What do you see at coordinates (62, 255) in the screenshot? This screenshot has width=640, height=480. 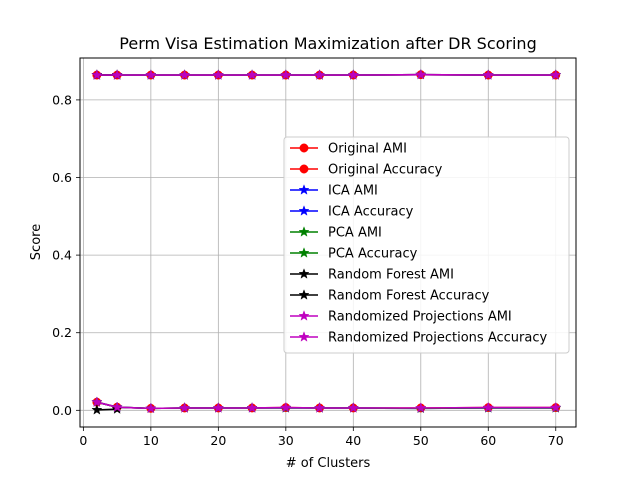 I see `y-tick-label: 0.4` at bounding box center [62, 255].